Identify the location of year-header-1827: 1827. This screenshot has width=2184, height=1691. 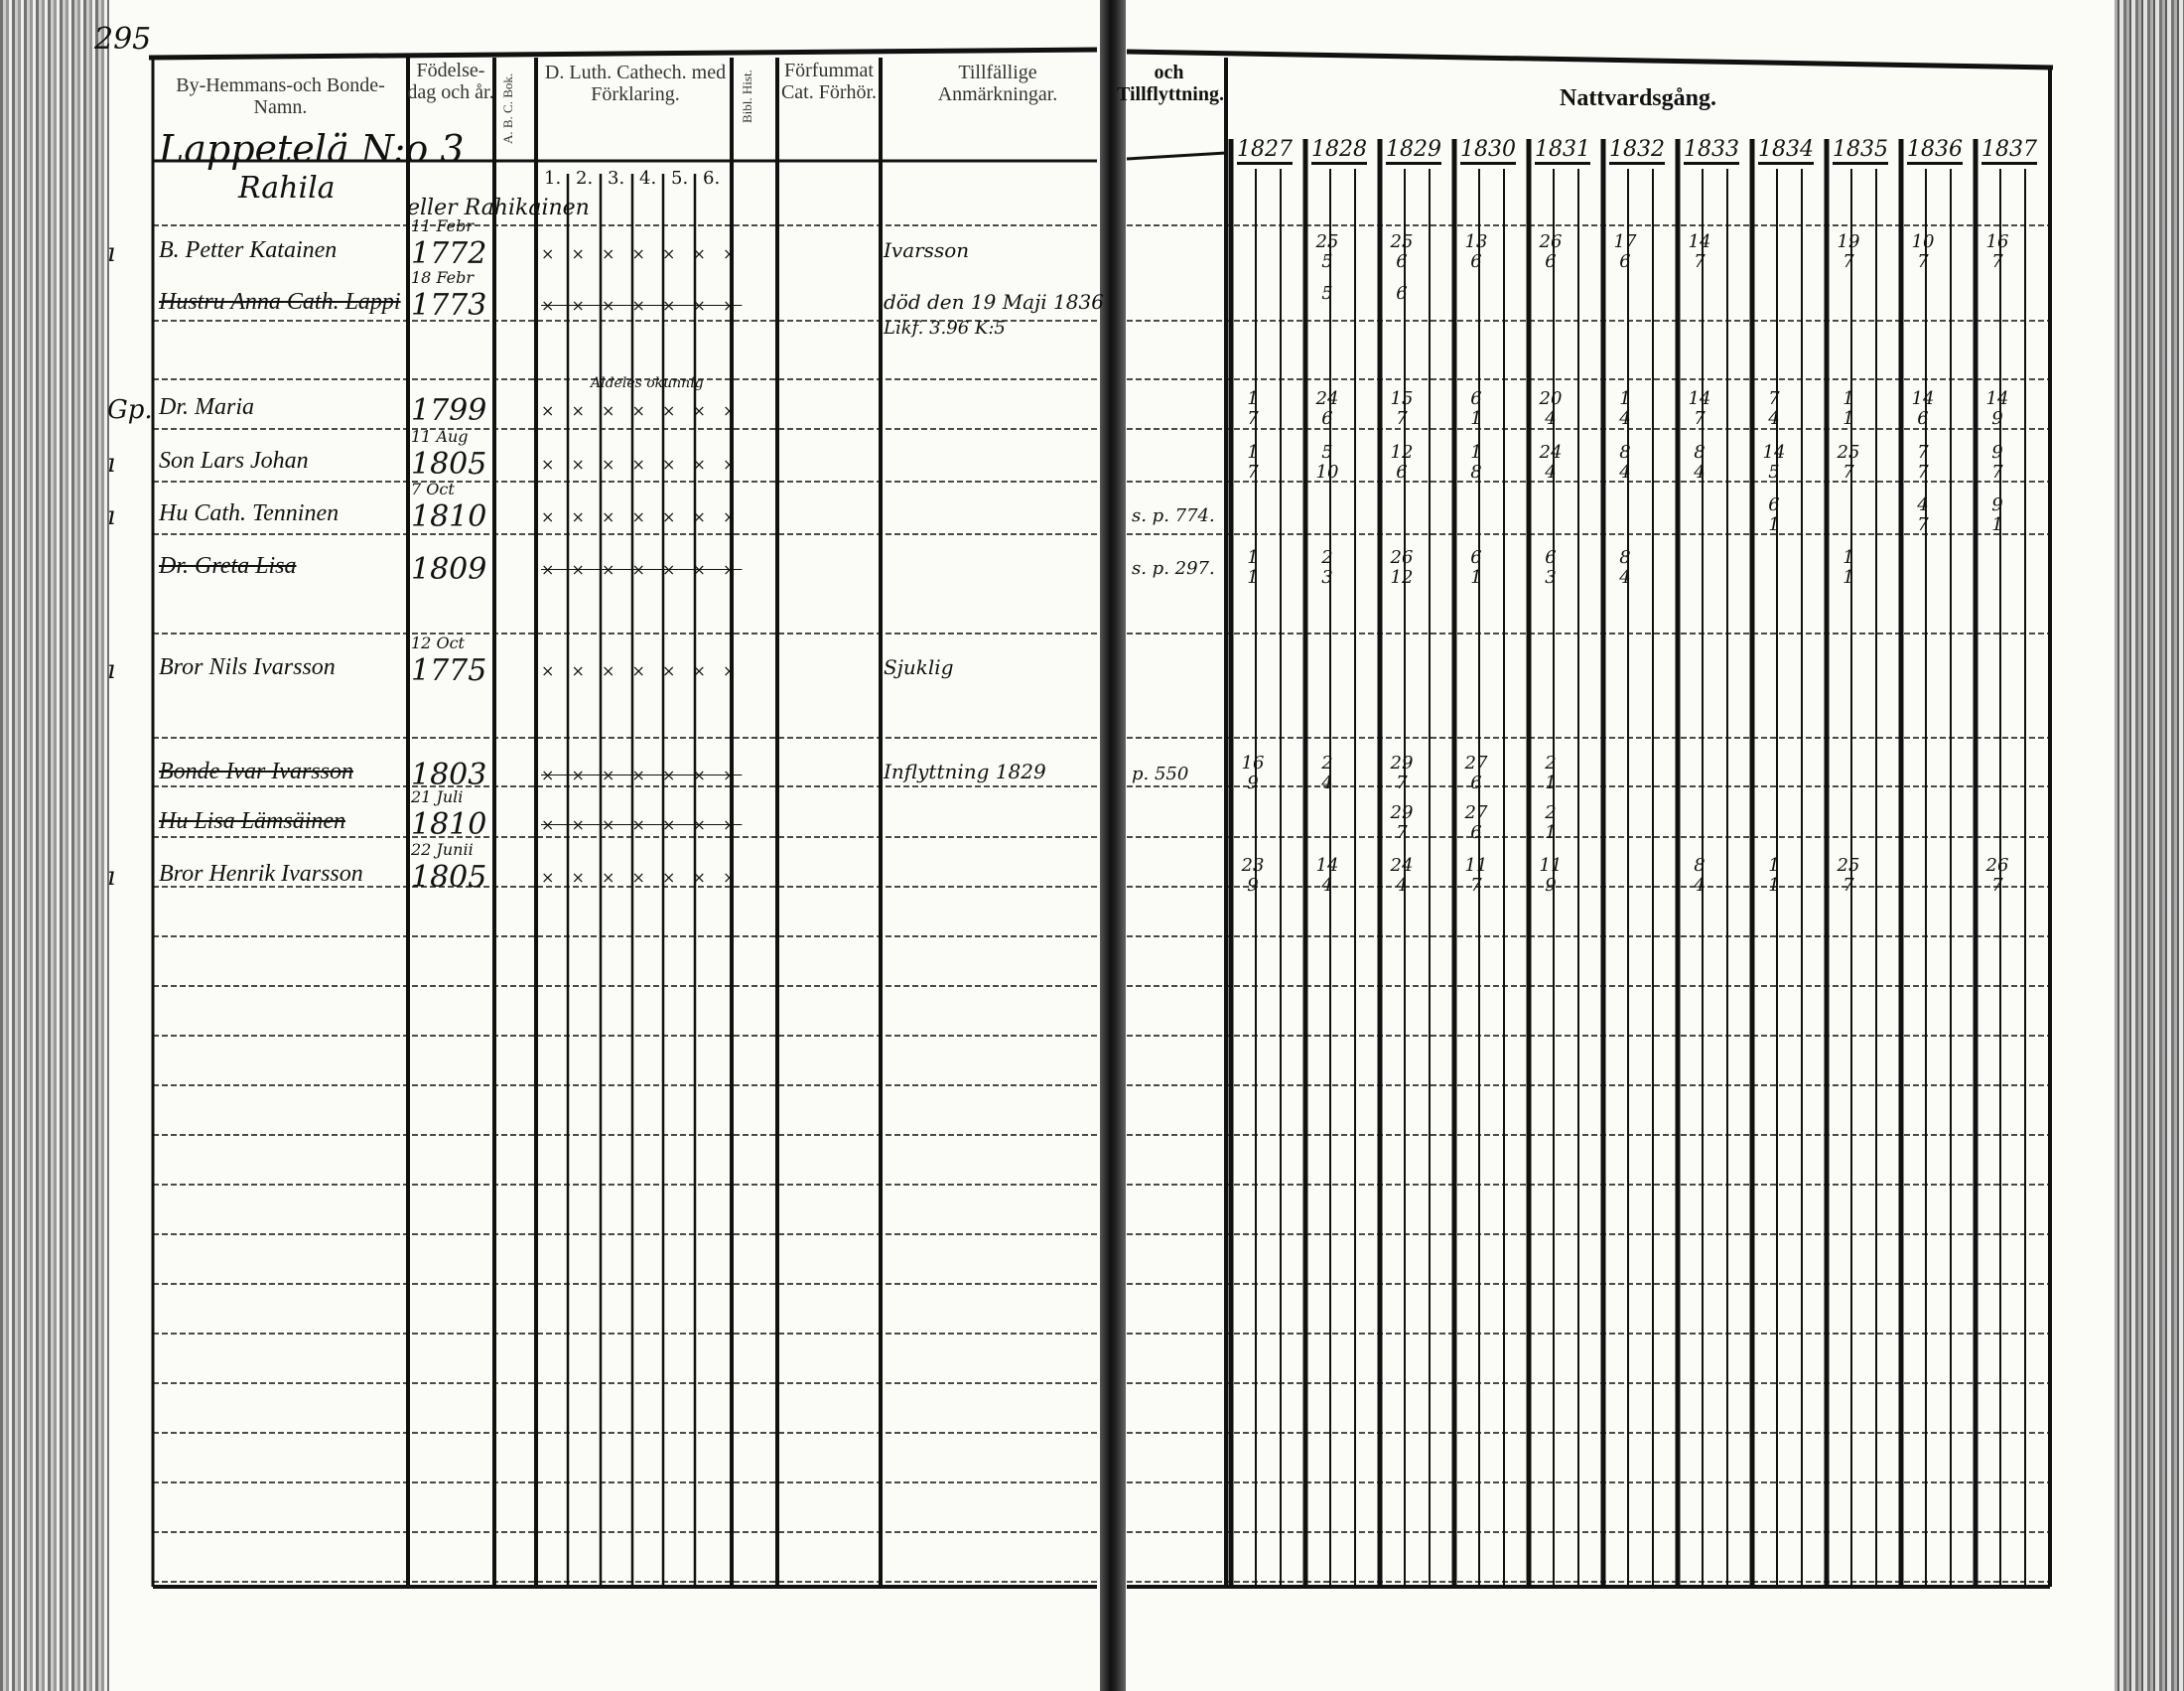
(1265, 151).